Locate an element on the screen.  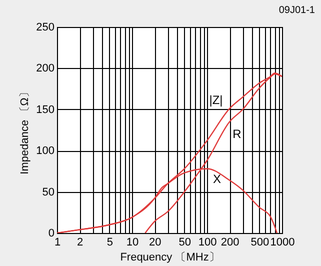
y-axis-title: Impedance 〔Ω〕 is located at coordinates (25, 130).